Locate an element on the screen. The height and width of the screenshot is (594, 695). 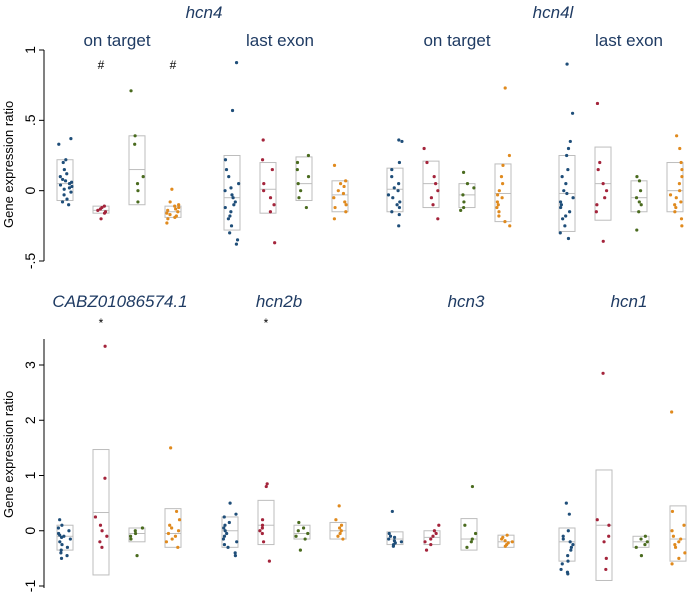
significance-mark: * is located at coordinates (266, 323).